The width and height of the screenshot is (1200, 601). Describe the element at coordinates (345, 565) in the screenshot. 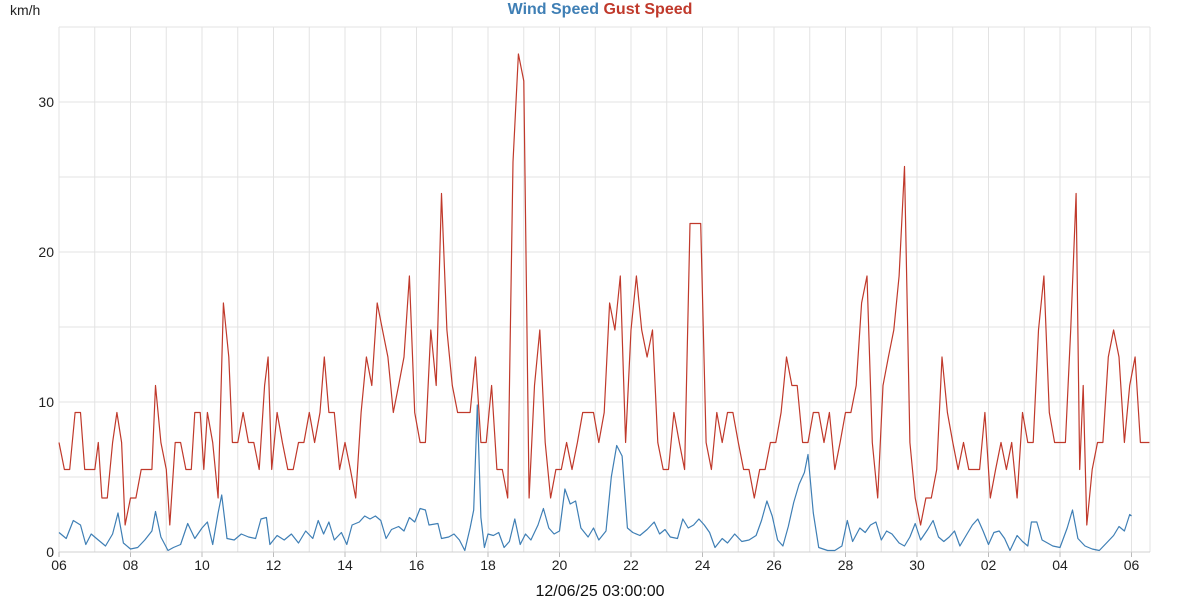

I see `x-tick-label: 14` at that location.